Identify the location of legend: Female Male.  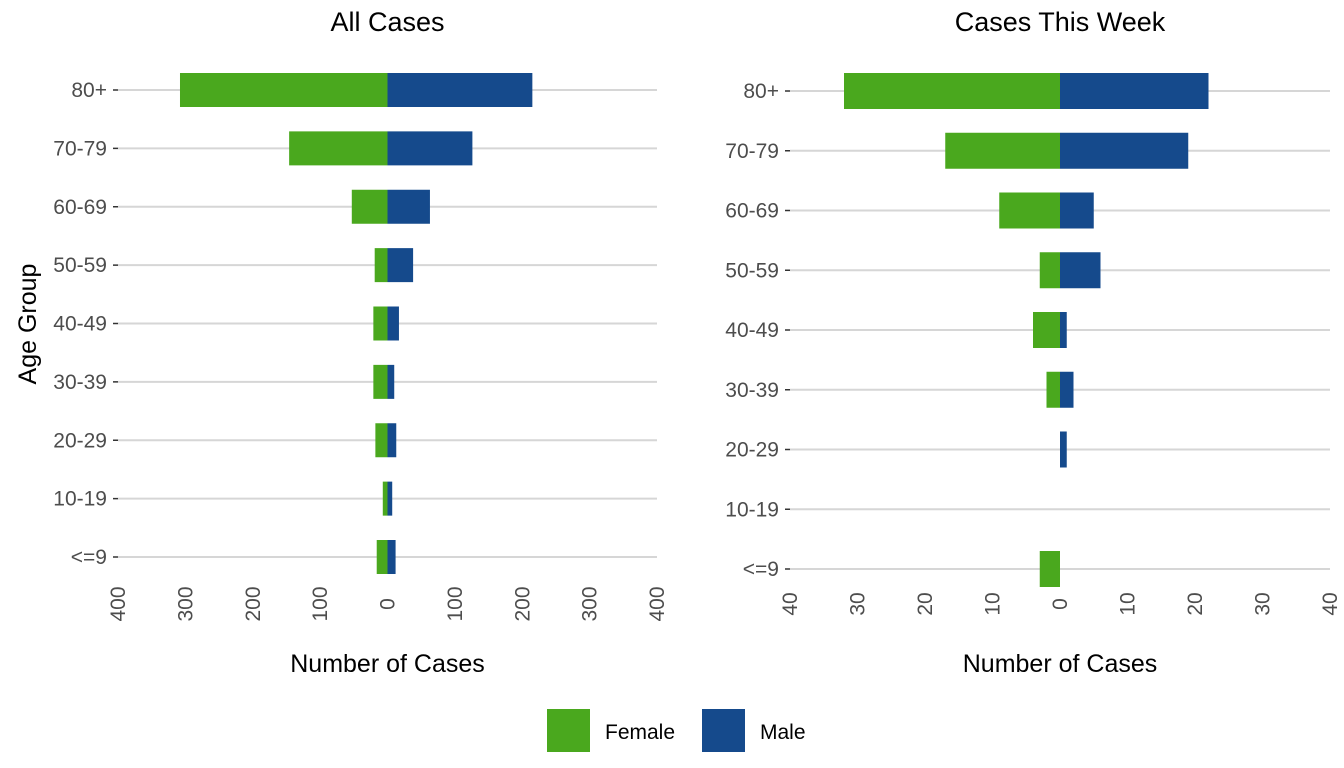
(676, 730).